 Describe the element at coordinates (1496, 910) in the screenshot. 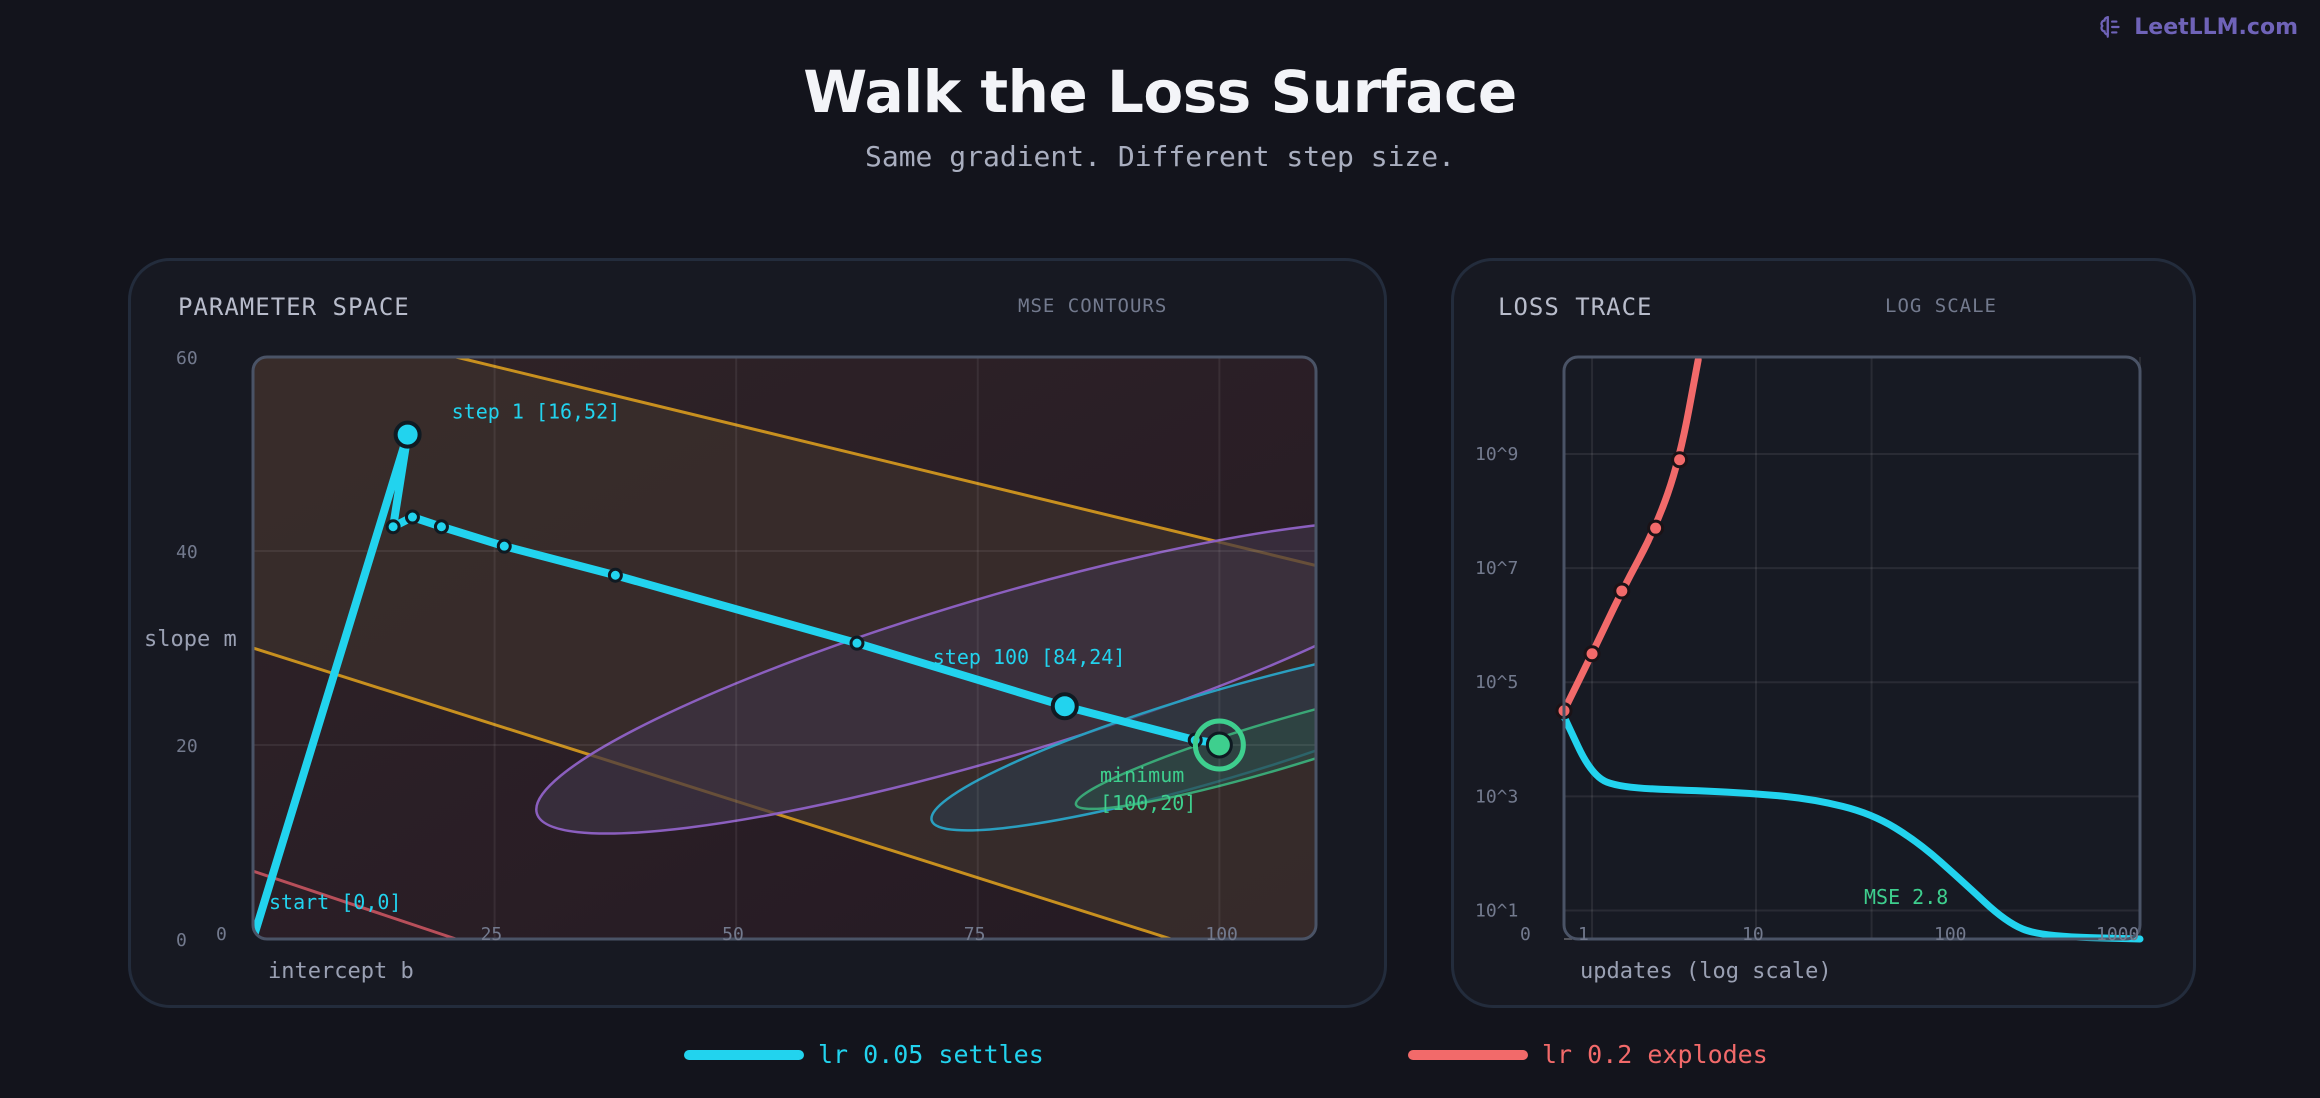

I see `y-tick-label: 10^1` at that location.